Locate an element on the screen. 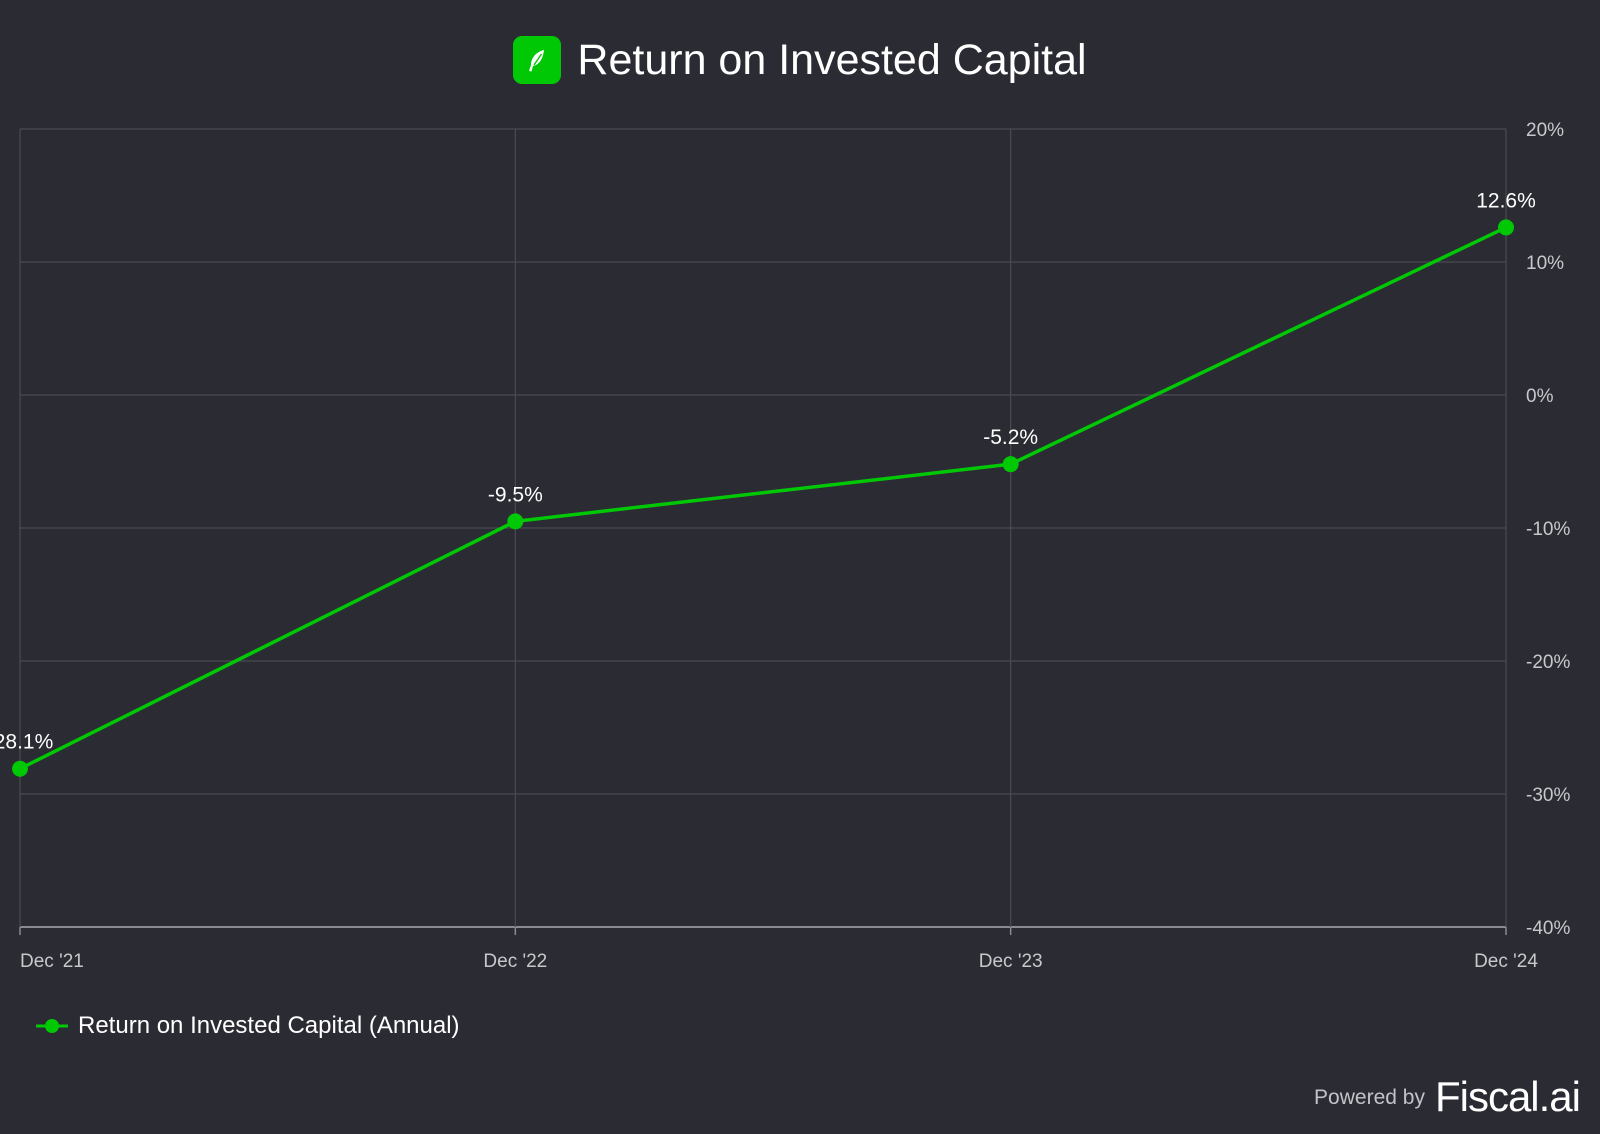  y-tick-label: 10% is located at coordinates (1545, 263).